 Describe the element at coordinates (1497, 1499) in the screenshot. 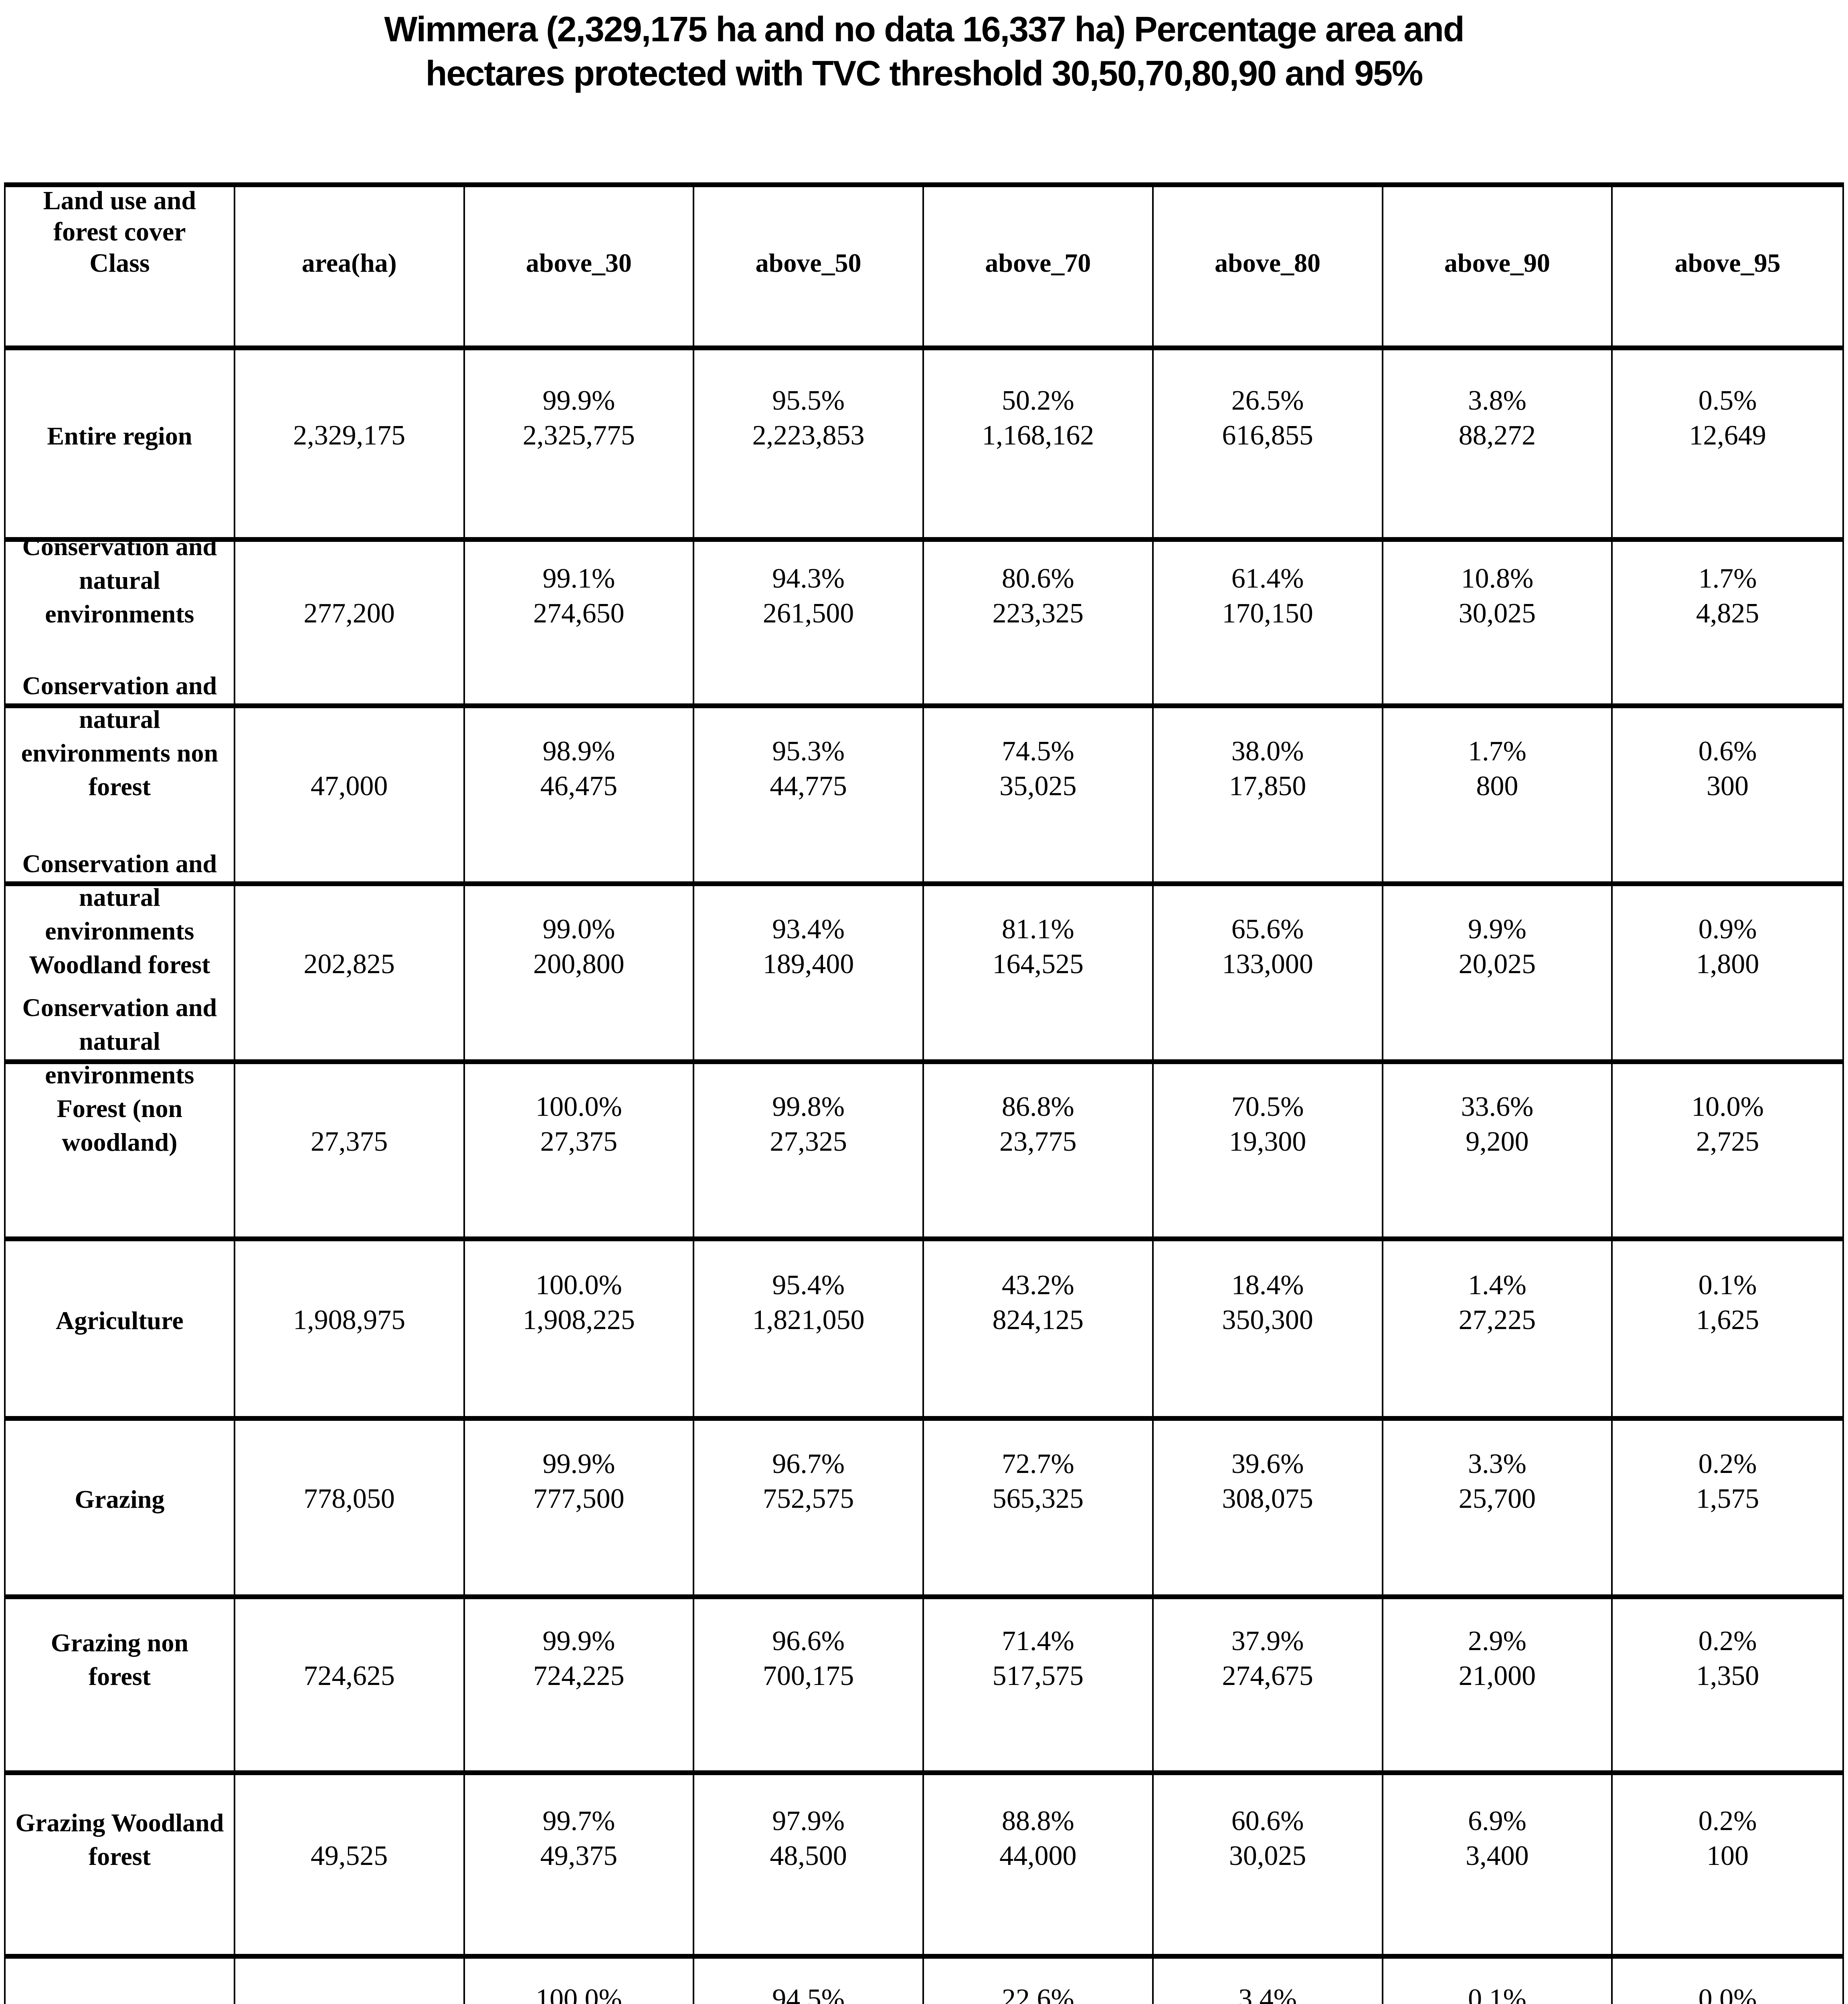

I see `hectares-value: 25,700` at that location.